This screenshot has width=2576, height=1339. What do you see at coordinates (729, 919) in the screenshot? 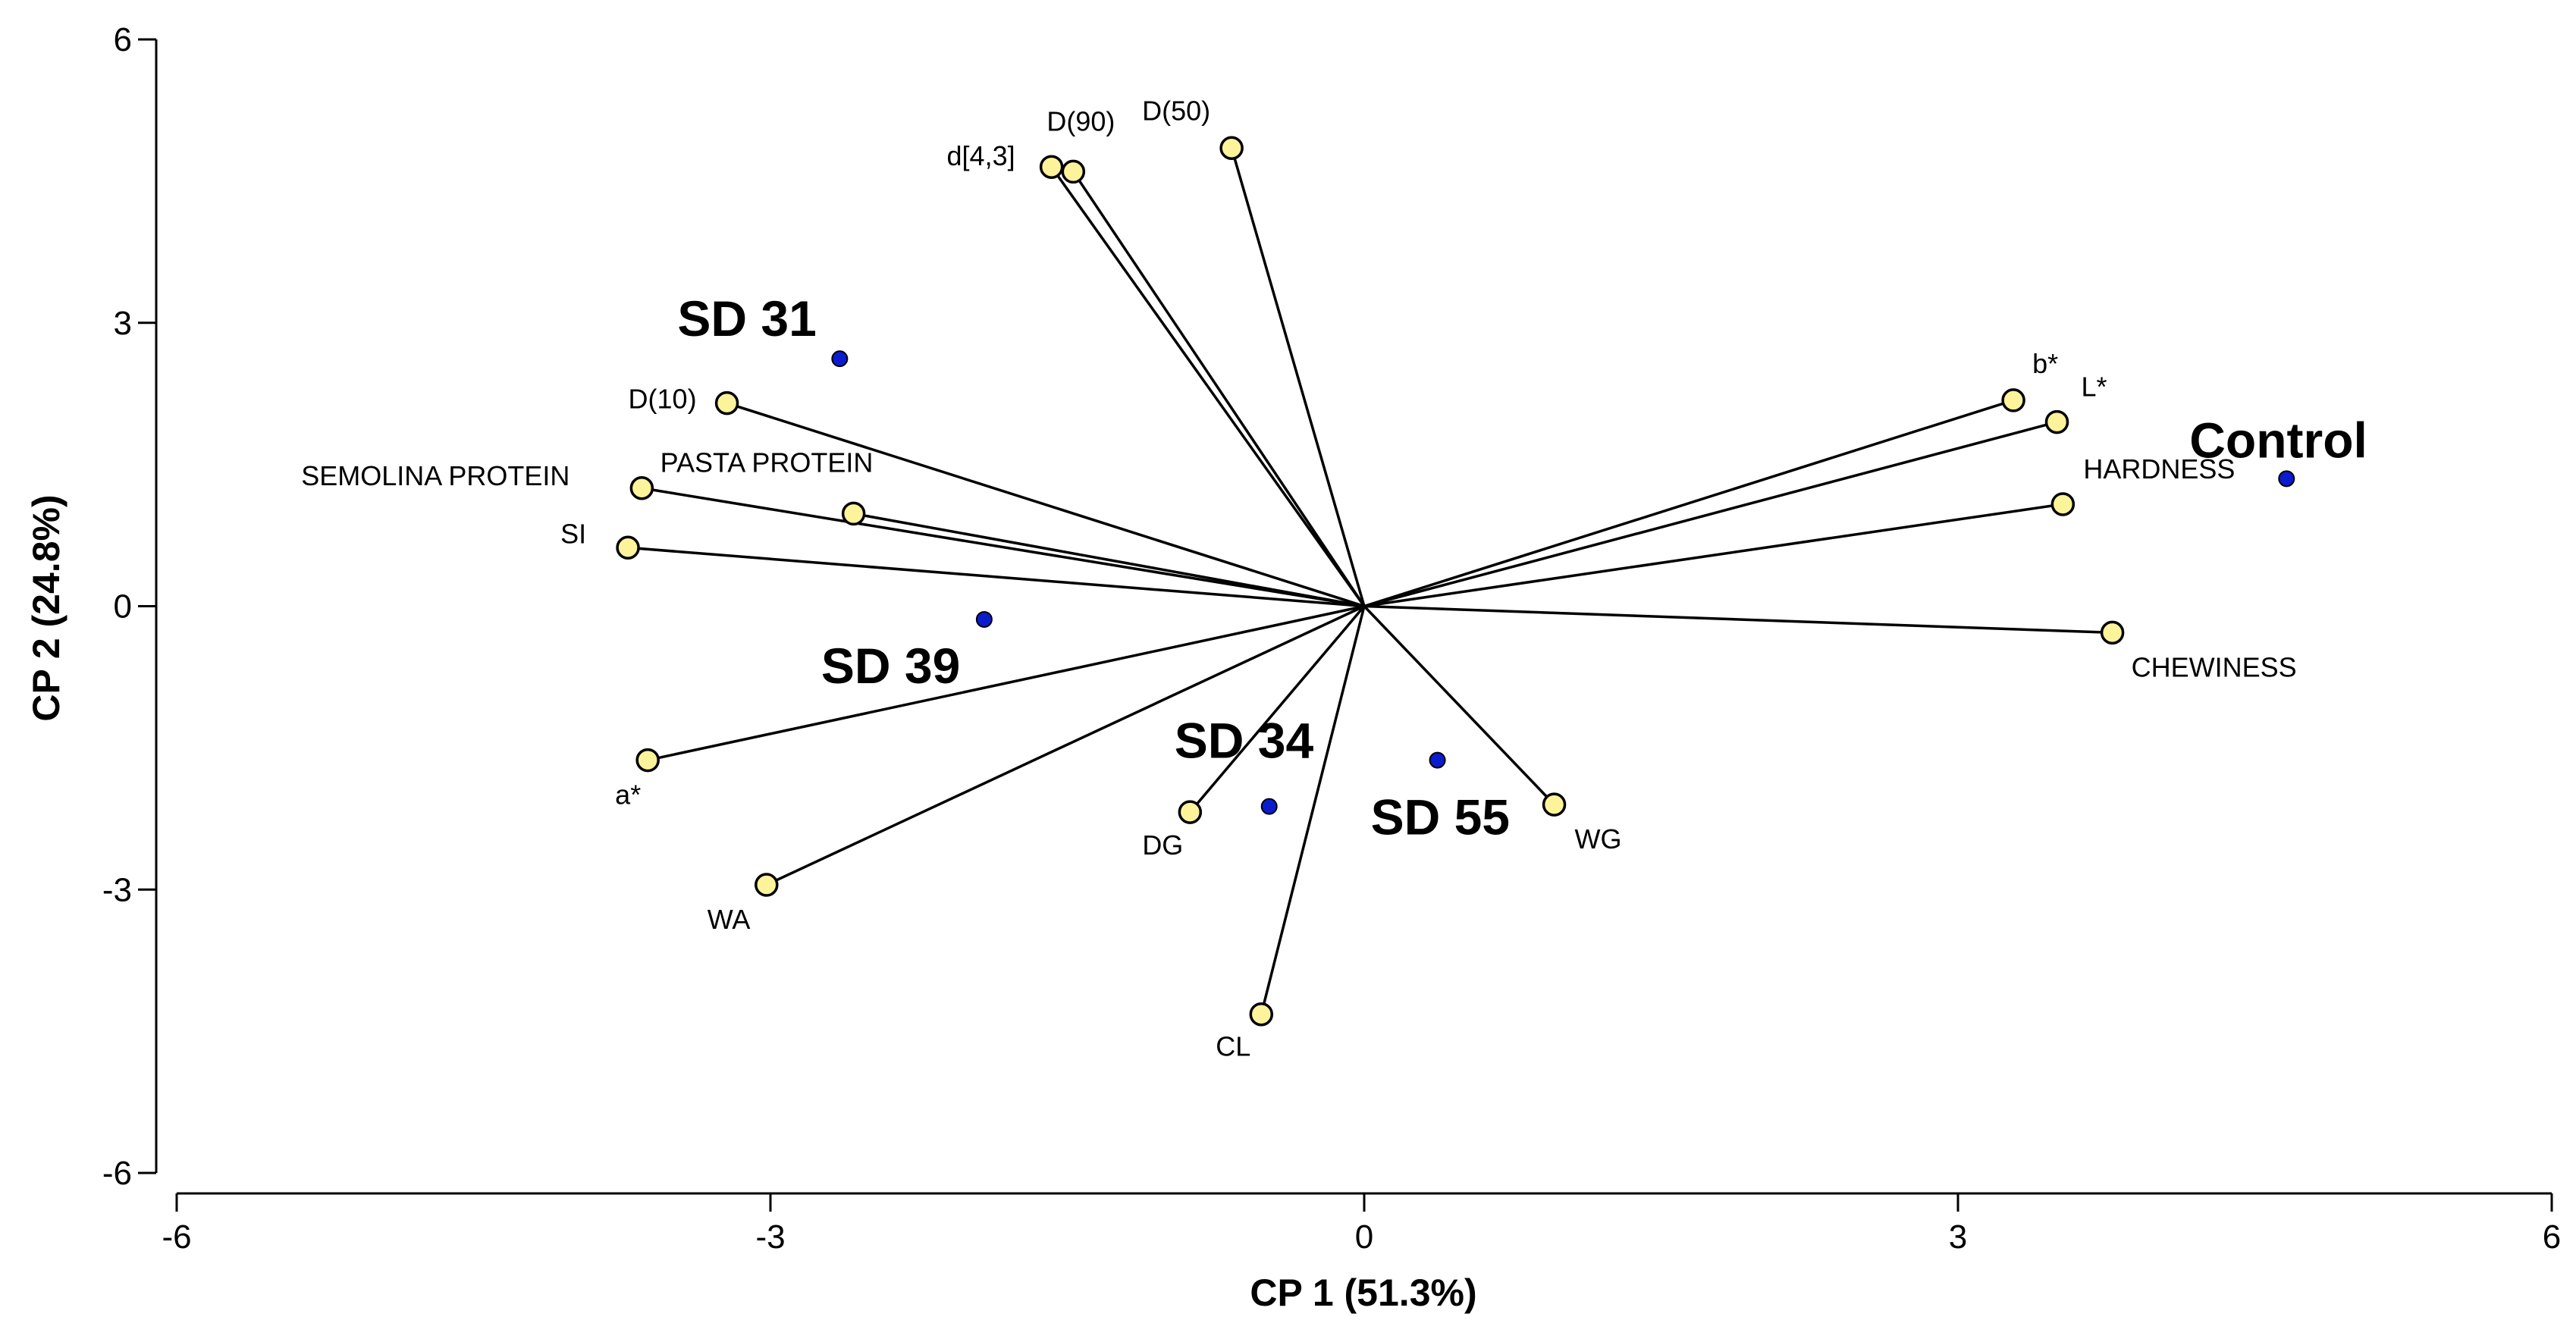
I see `variable-label-wa: WA` at bounding box center [729, 919].